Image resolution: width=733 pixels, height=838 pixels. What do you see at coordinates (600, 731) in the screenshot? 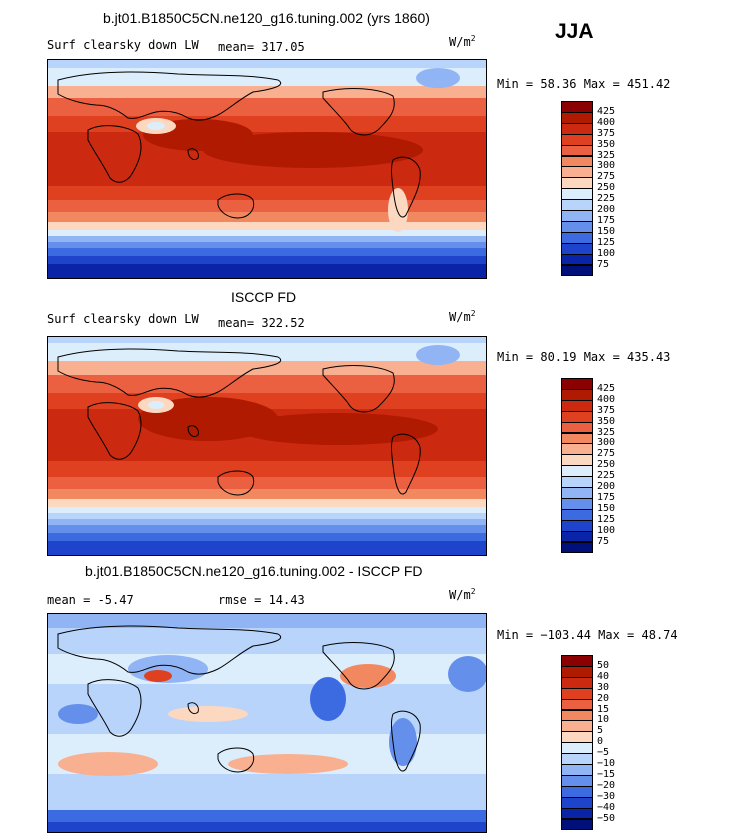
I see `colorbar-level-label: 5` at bounding box center [600, 731].